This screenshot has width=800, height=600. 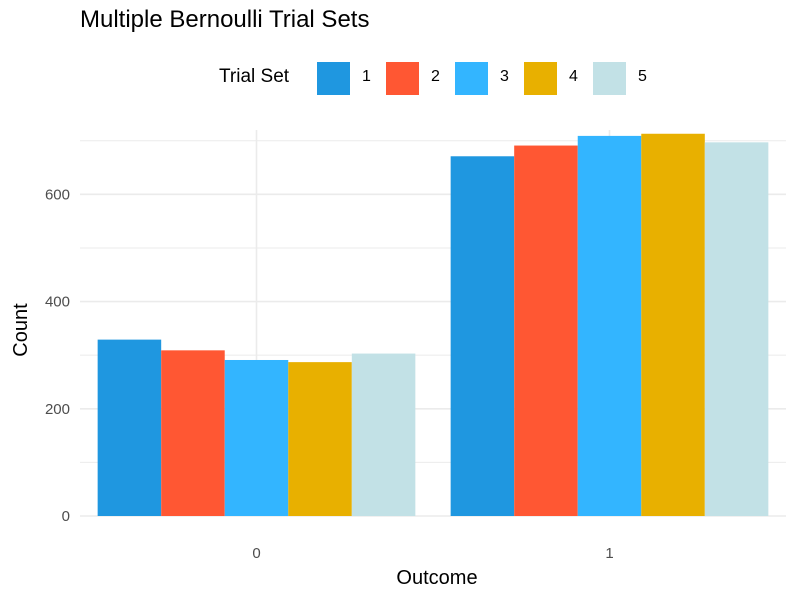 I want to click on y-tick-label: 0, so click(x=66, y=516).